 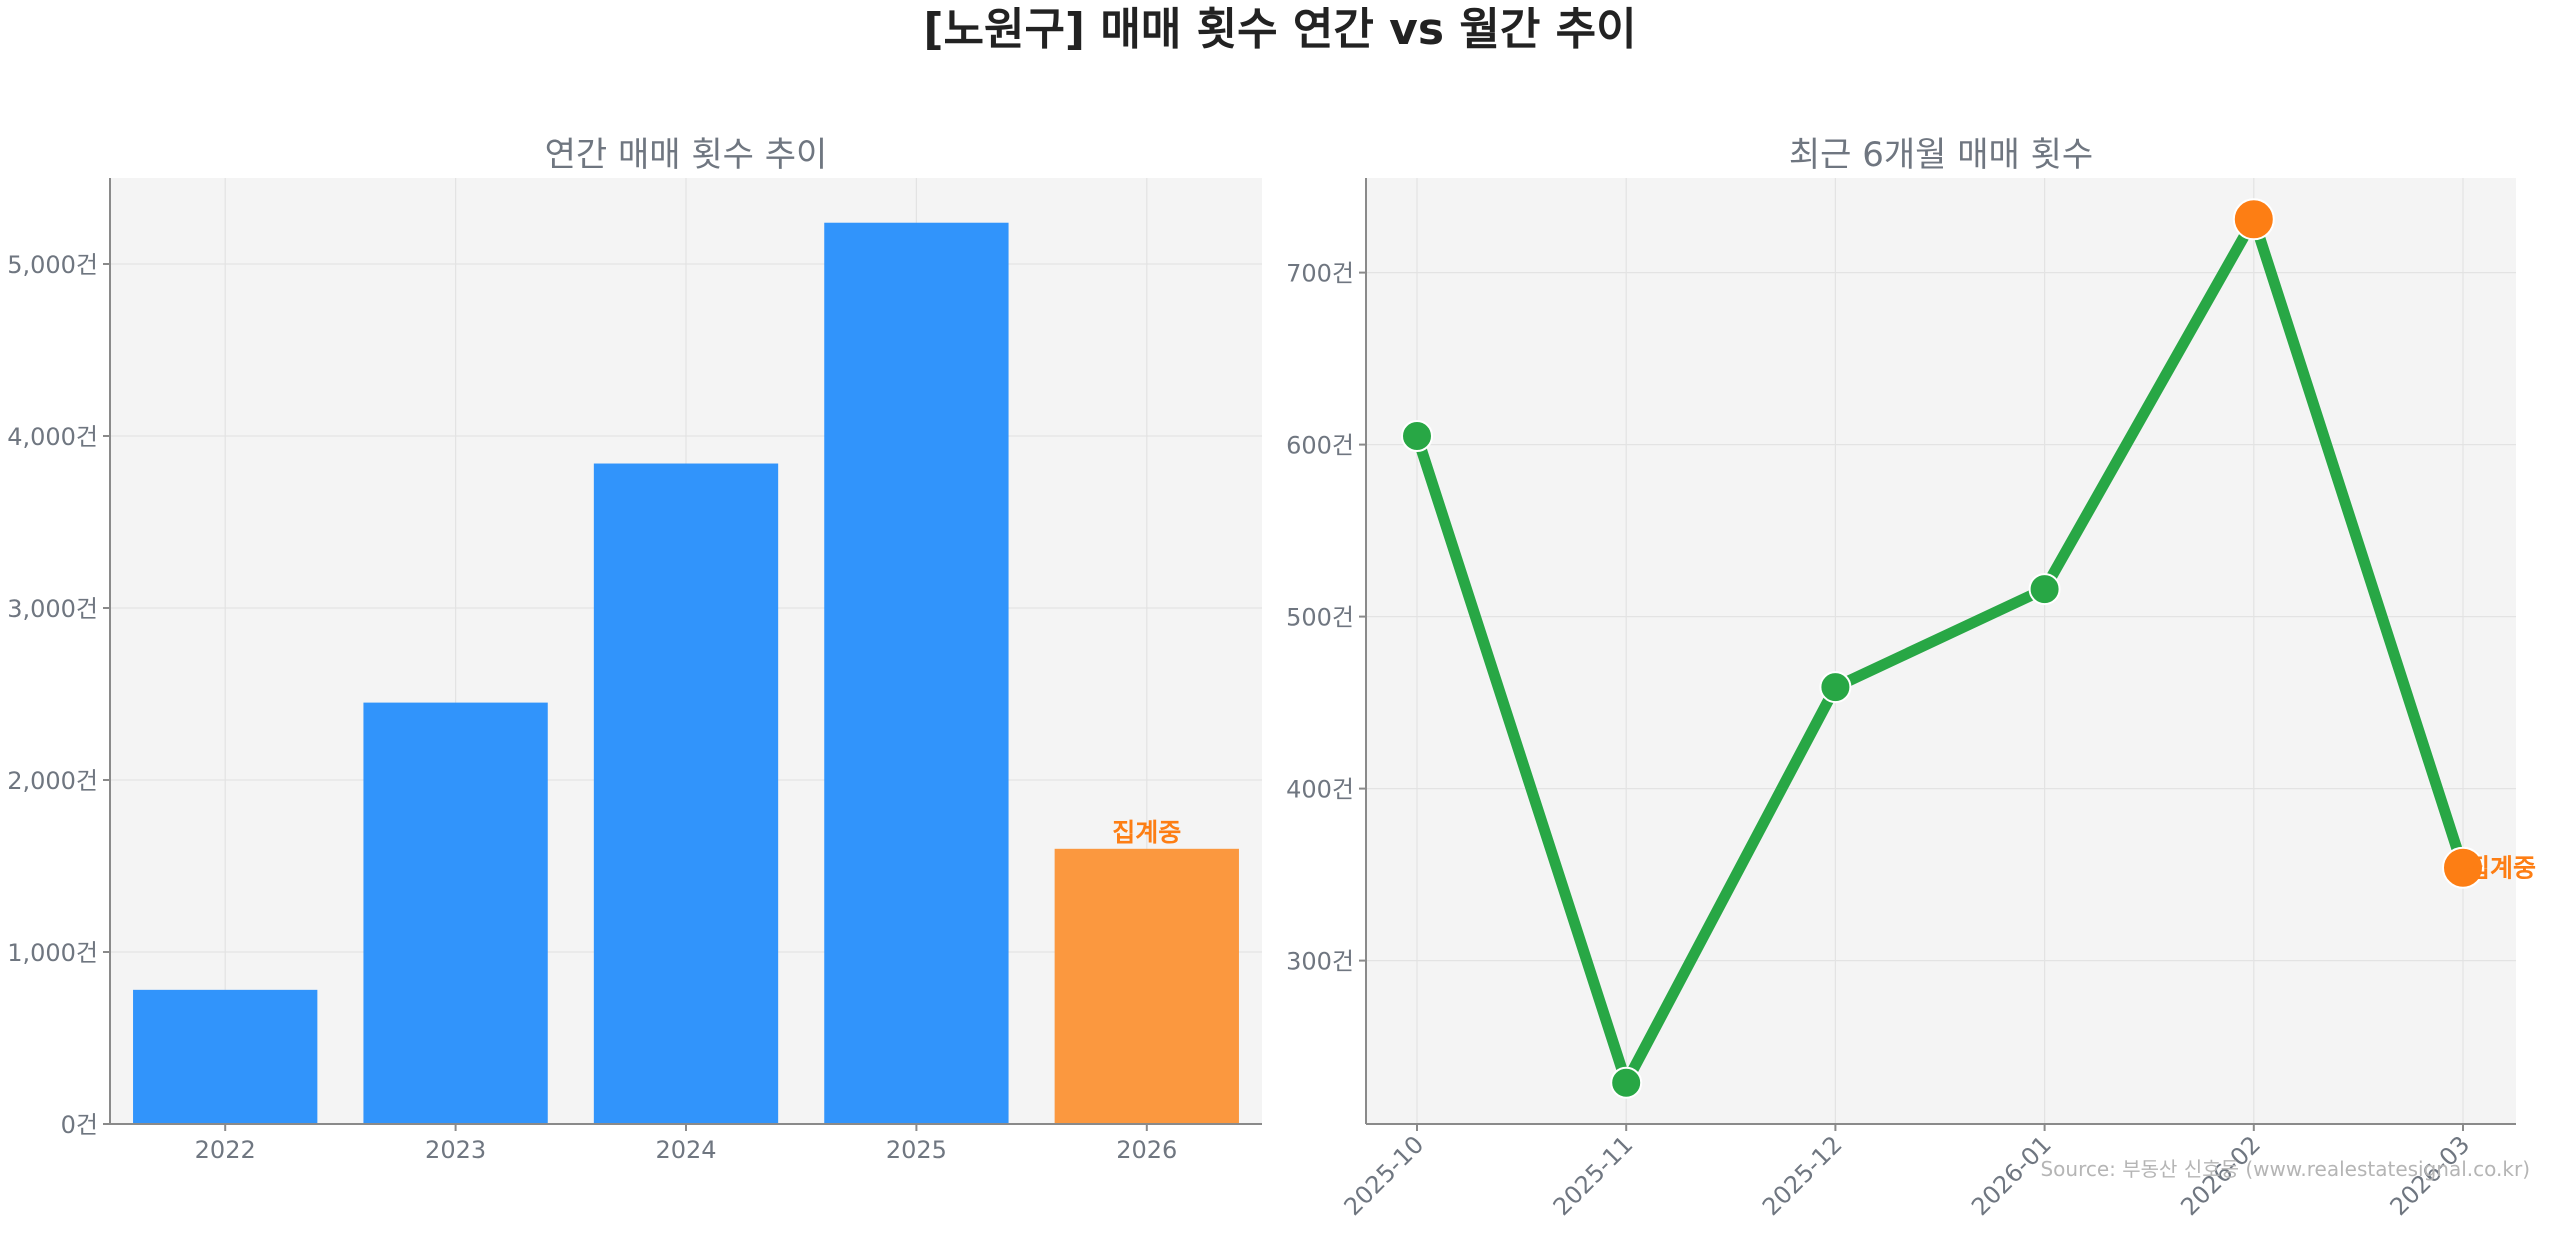 What do you see at coordinates (1146, 832) in the screenshot?
I see `bar-annotation: 집계중` at bounding box center [1146, 832].